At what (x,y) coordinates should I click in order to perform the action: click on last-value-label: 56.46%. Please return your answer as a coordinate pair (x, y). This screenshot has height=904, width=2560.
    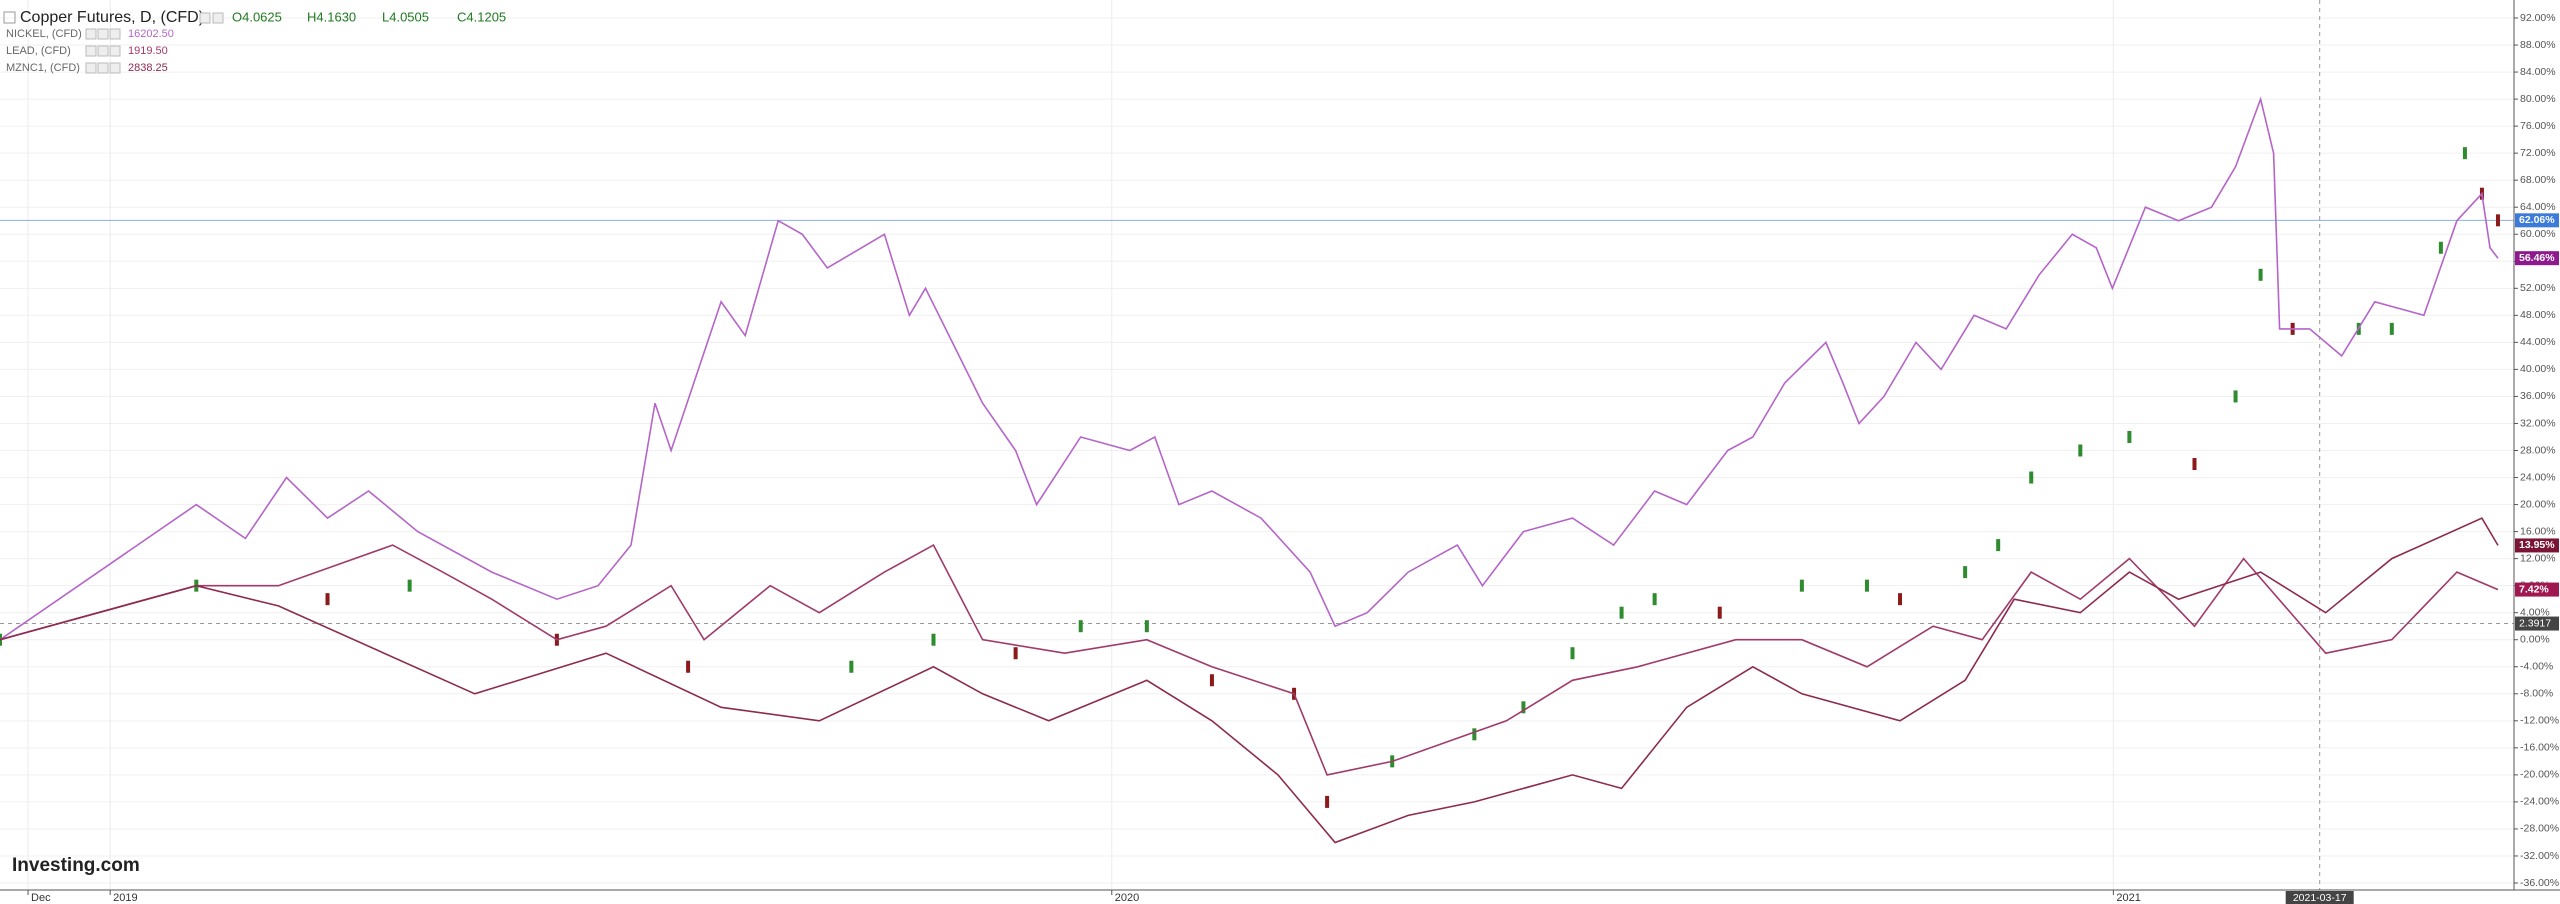
    Looking at the image, I should click on (2537, 258).